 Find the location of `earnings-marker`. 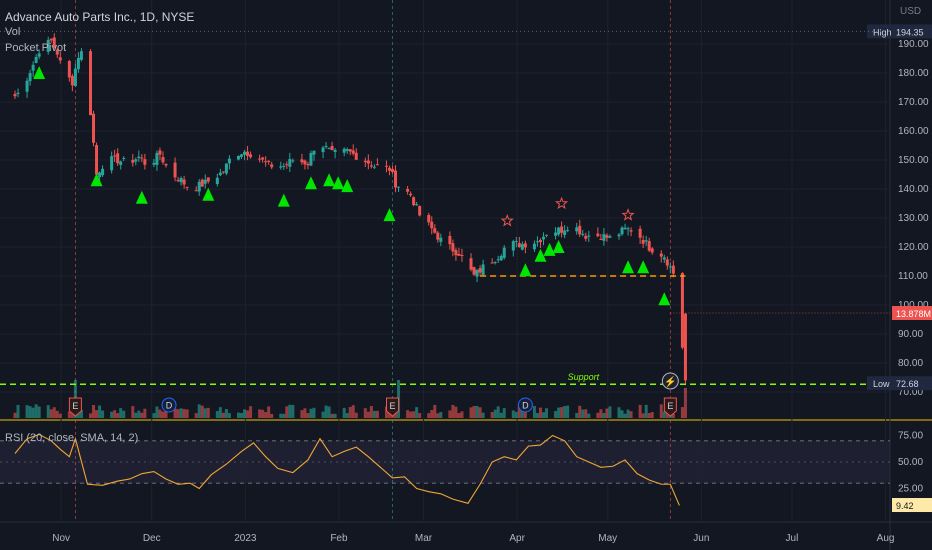

earnings-marker is located at coordinates (670, 407).